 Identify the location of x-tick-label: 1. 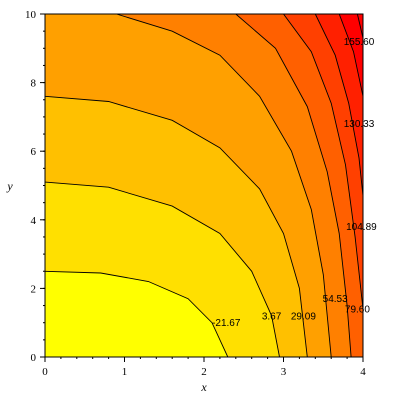
(125, 372).